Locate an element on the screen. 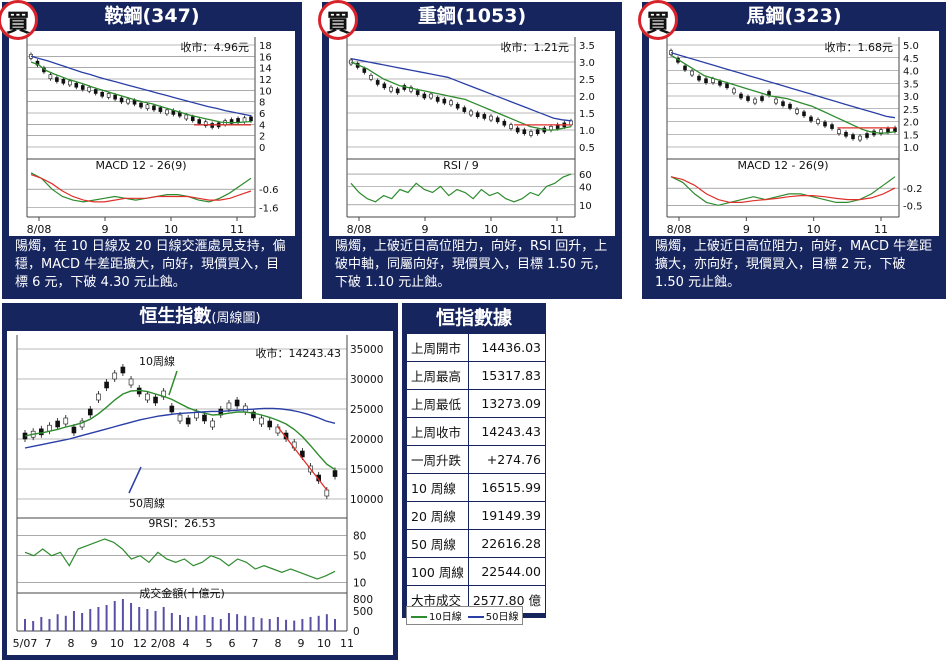  buy-badge-3: 買 is located at coordinates (658, 20).